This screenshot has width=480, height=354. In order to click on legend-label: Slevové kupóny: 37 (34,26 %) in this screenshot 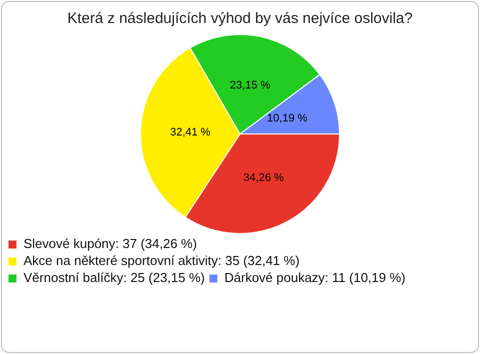, I will do `click(110, 244)`.